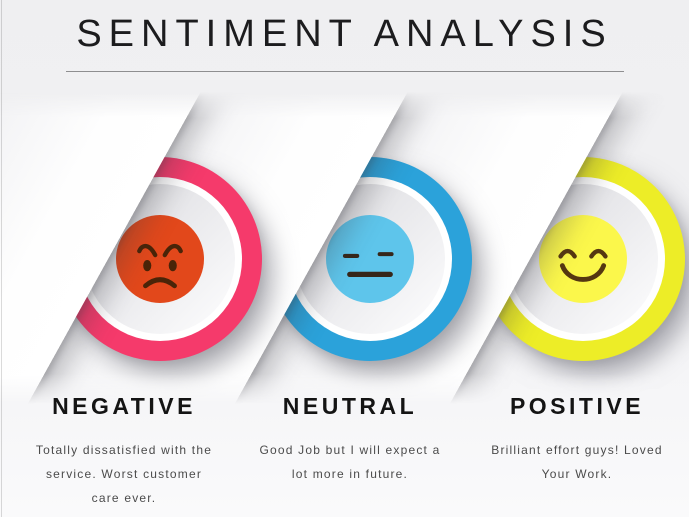 This screenshot has width=689, height=517. What do you see at coordinates (345, 71) in the screenshot?
I see `title-divider` at bounding box center [345, 71].